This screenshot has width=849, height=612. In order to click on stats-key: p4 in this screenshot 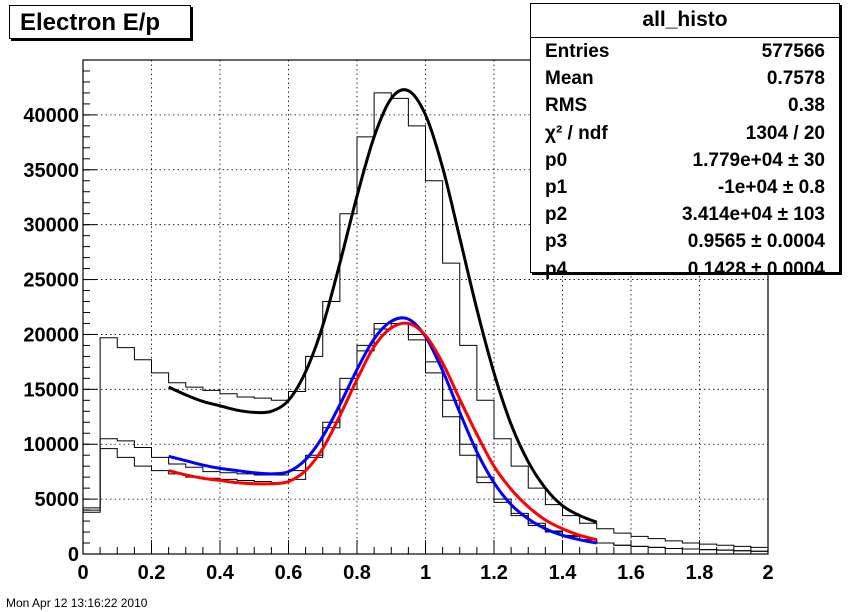, I will do `click(556, 269)`.